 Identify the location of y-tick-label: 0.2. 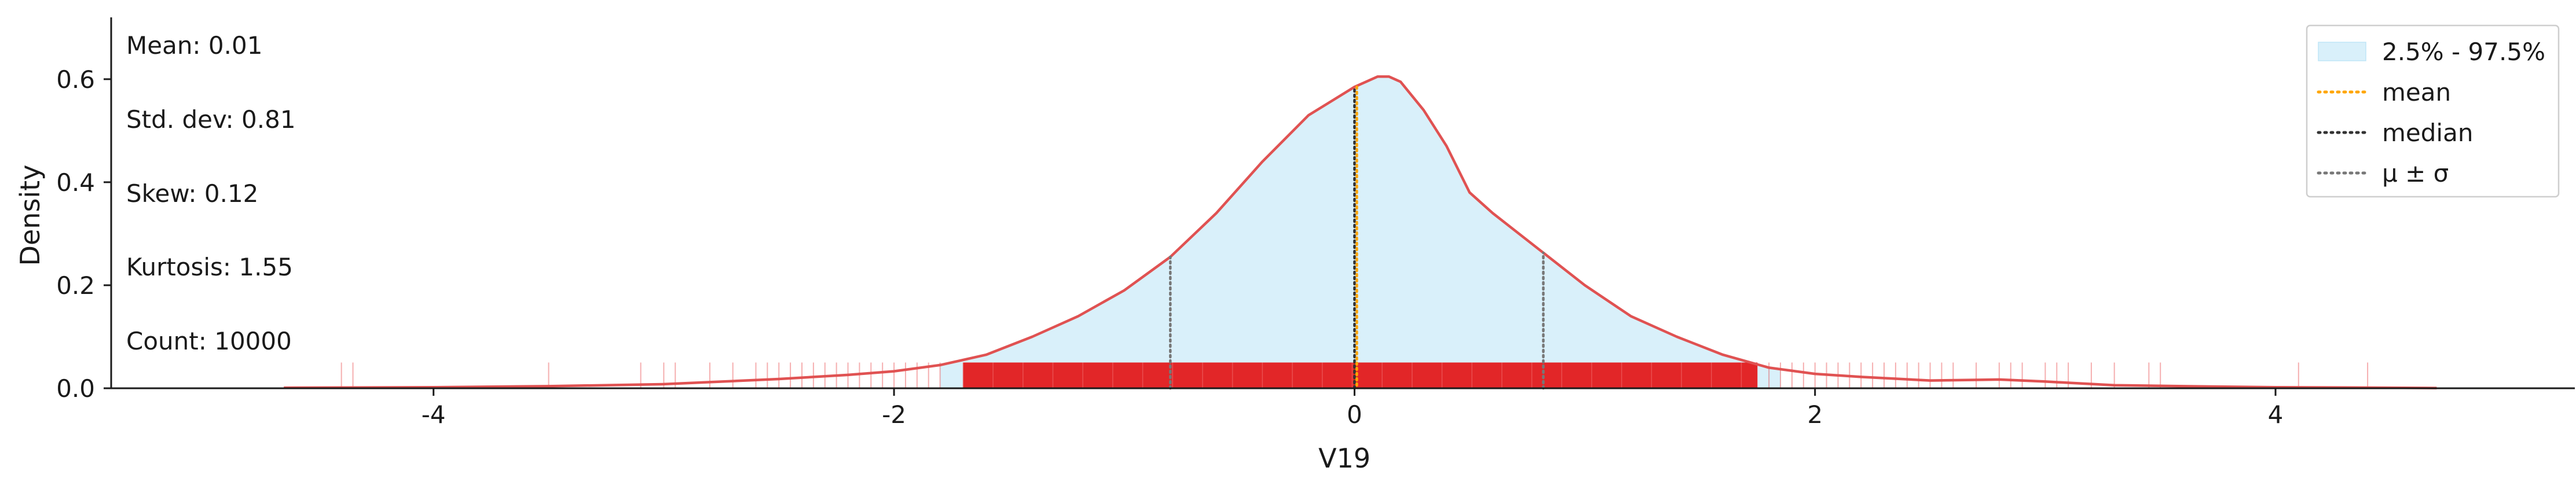
(75, 285).